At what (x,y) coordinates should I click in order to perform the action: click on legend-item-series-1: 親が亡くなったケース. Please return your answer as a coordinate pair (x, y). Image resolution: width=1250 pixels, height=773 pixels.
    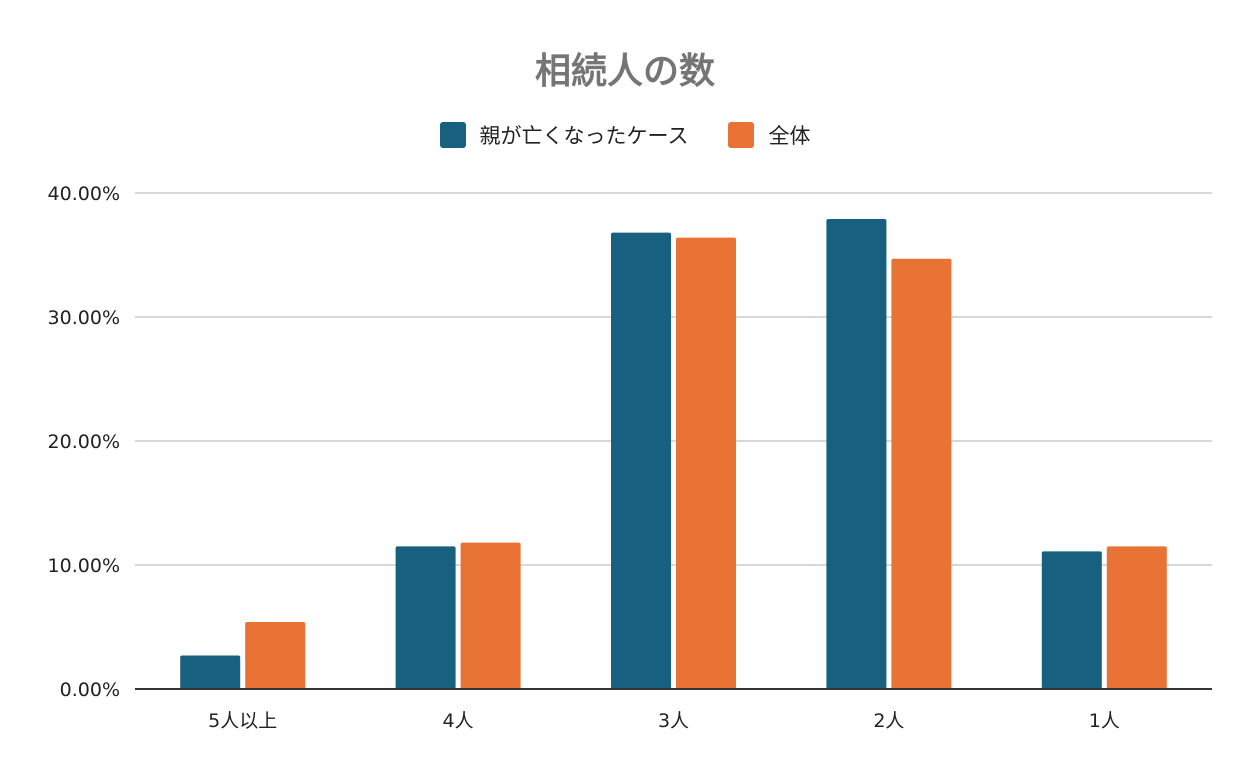
    Looking at the image, I should click on (564, 135).